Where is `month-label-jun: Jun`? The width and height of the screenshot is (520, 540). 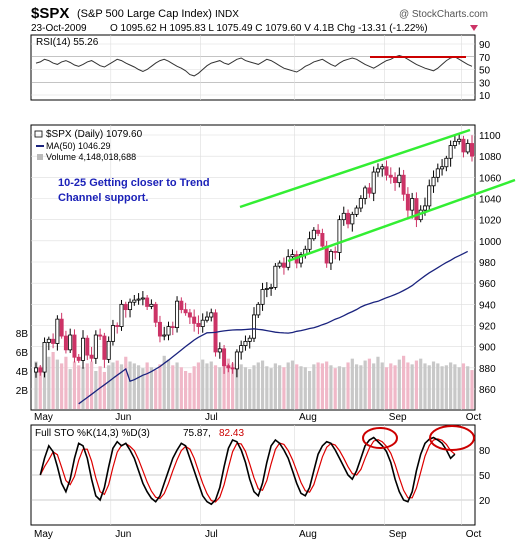
month-label-jun: Jun is located at coordinates (123, 417).